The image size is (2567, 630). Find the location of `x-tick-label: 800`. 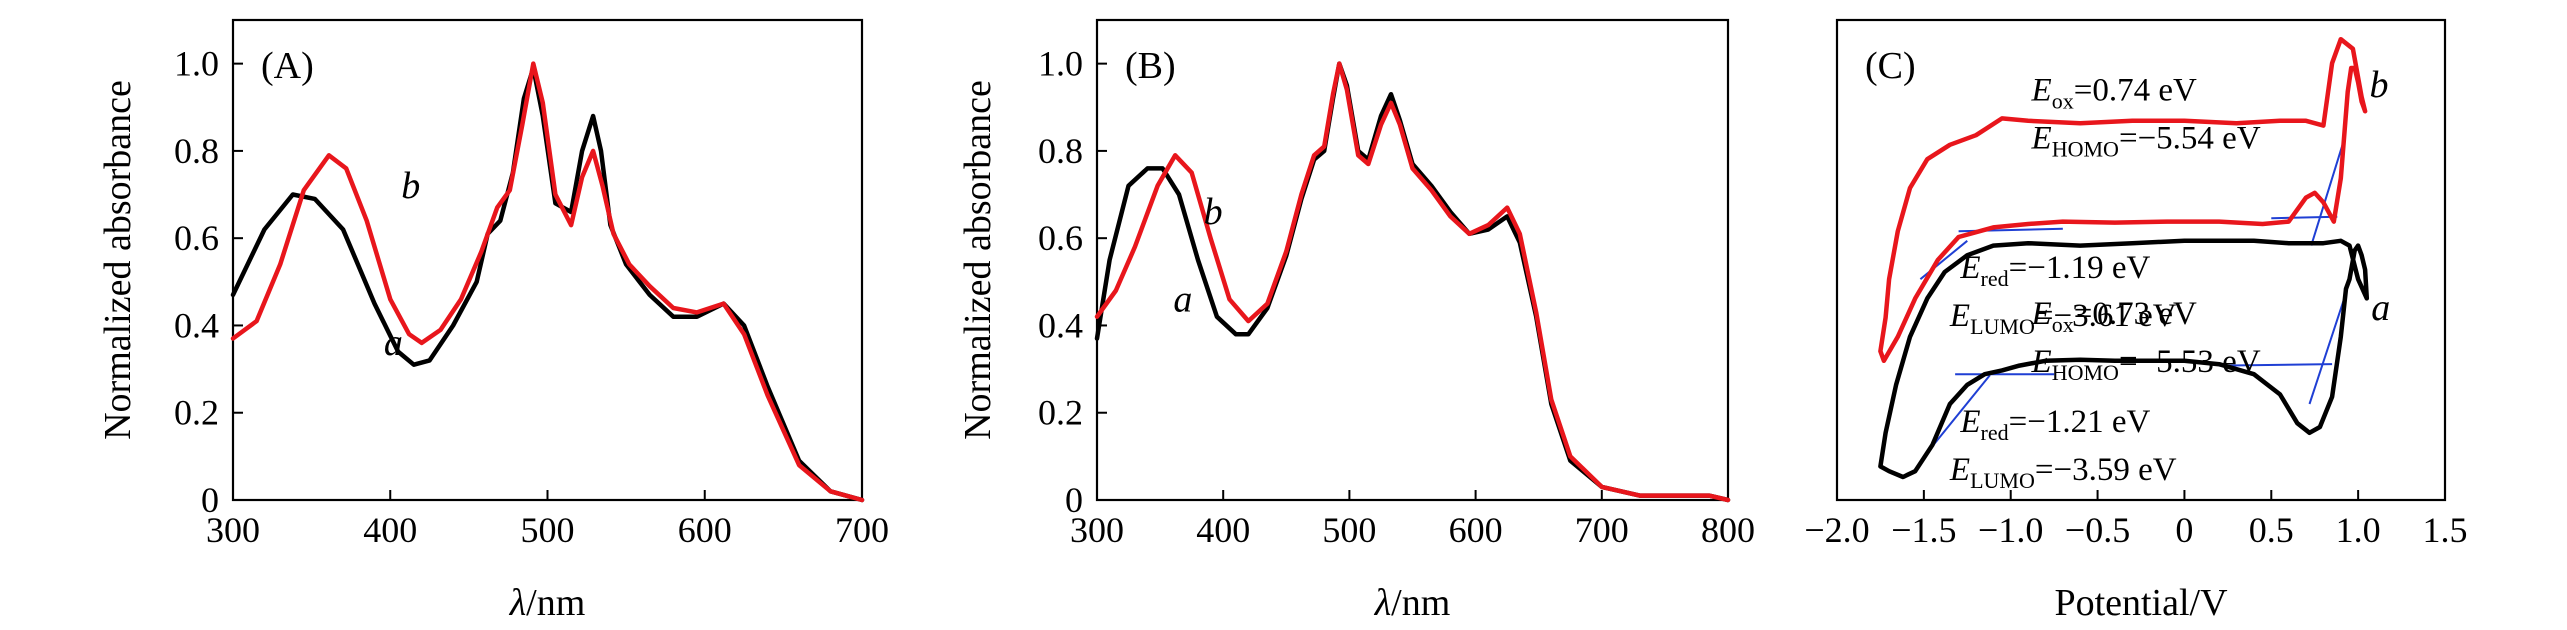

x-tick-label: 800 is located at coordinates (1728, 530).